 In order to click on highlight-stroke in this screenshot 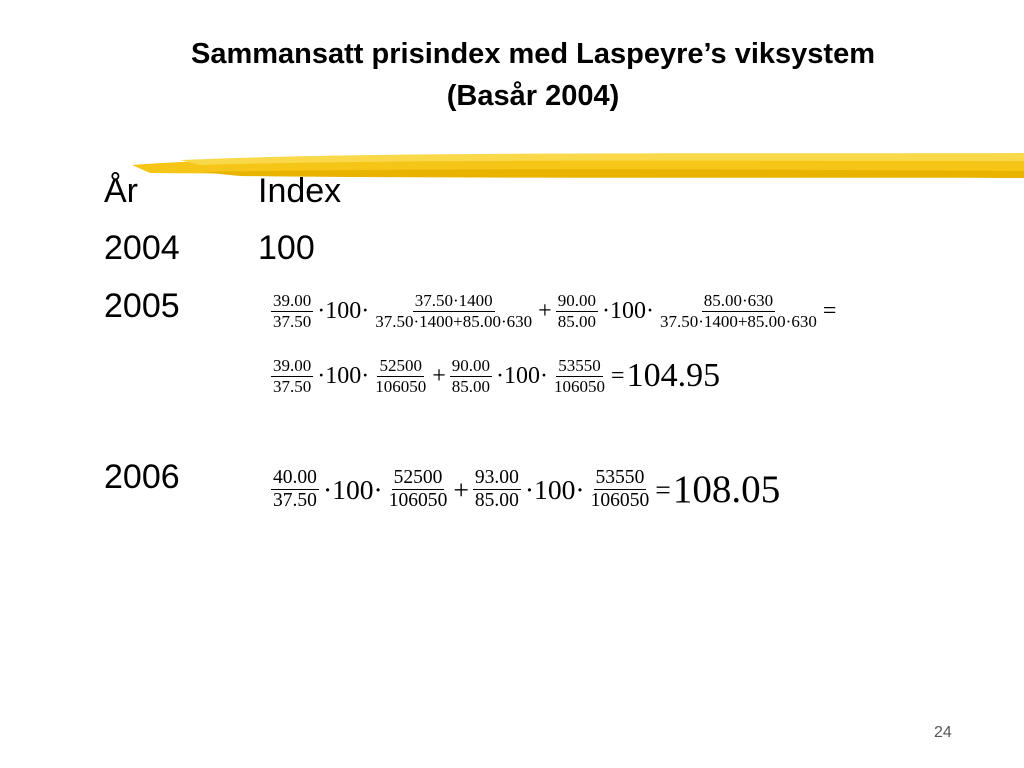, I will do `click(578, 165)`.